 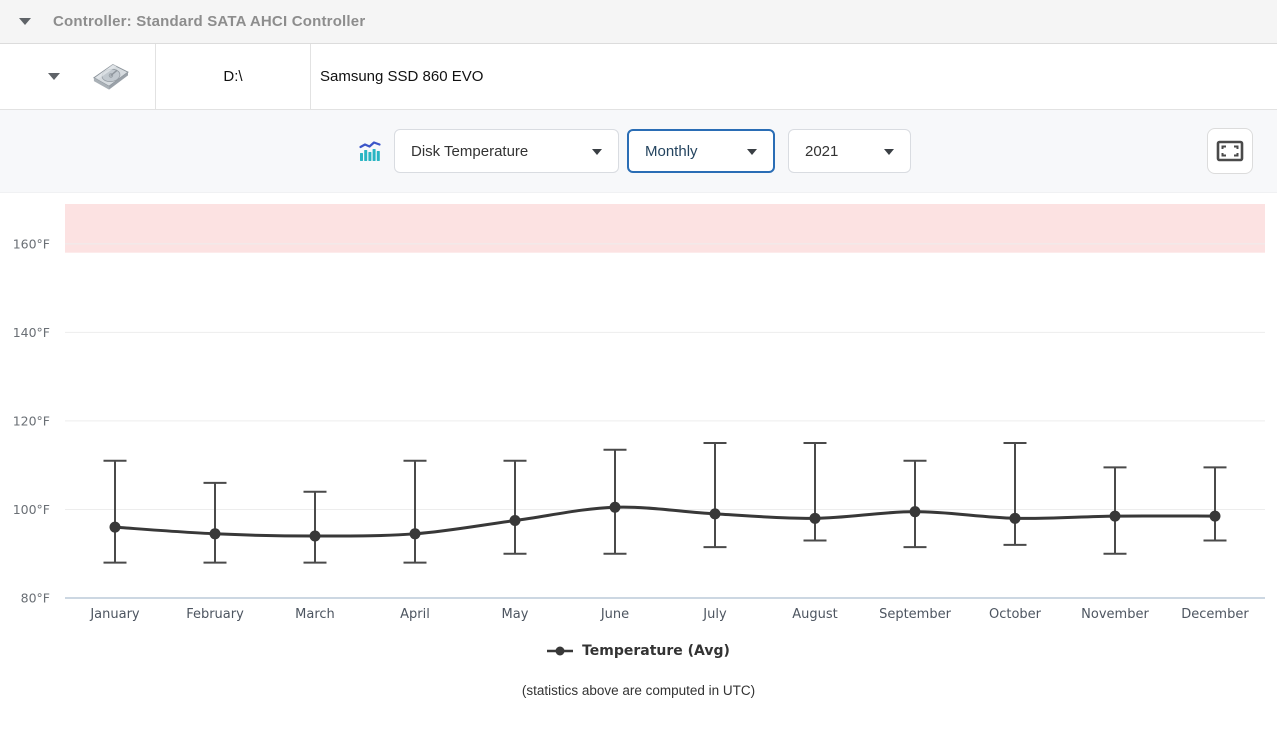 I want to click on legend-marker-icon, so click(x=560, y=651).